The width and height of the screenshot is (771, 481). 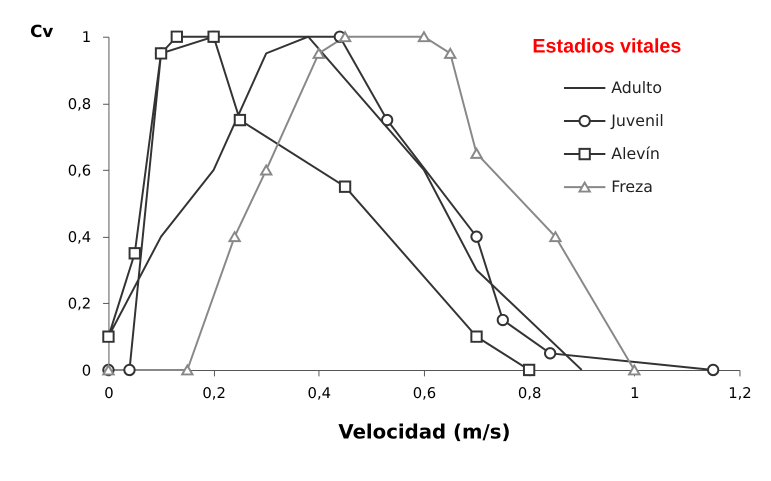 What do you see at coordinates (42, 31) in the screenshot?
I see `y-axis-title: Cv` at bounding box center [42, 31].